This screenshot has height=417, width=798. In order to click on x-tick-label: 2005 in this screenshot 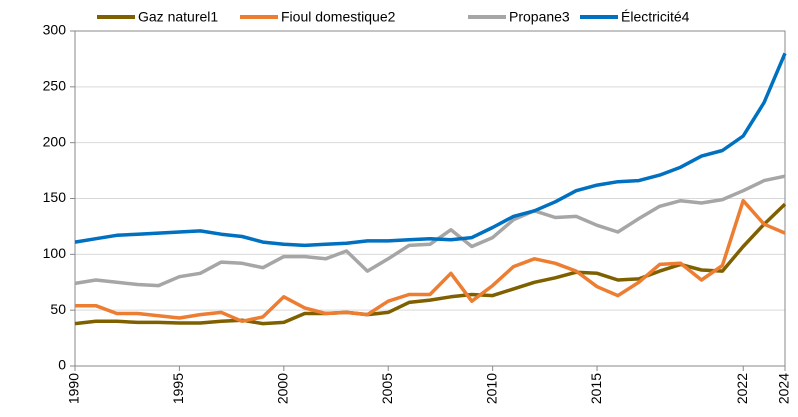, I will do `click(387, 388)`.